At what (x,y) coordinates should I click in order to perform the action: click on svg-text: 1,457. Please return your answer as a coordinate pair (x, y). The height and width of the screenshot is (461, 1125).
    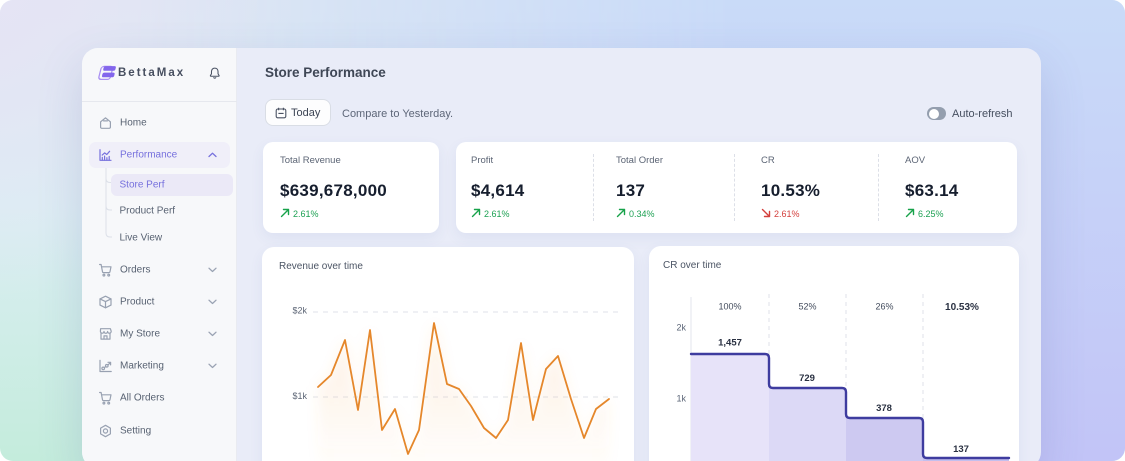
    Looking at the image, I should click on (730, 342).